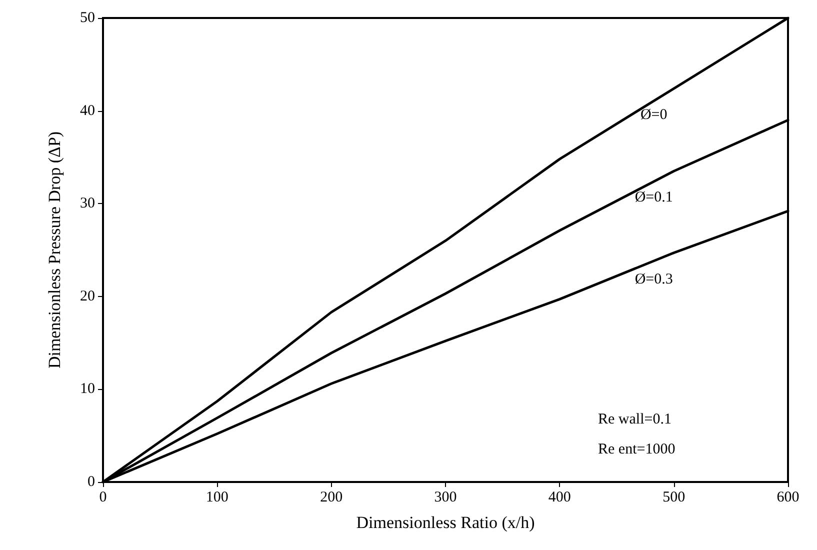  What do you see at coordinates (674, 498) in the screenshot?
I see `x-tick-label: 500` at bounding box center [674, 498].